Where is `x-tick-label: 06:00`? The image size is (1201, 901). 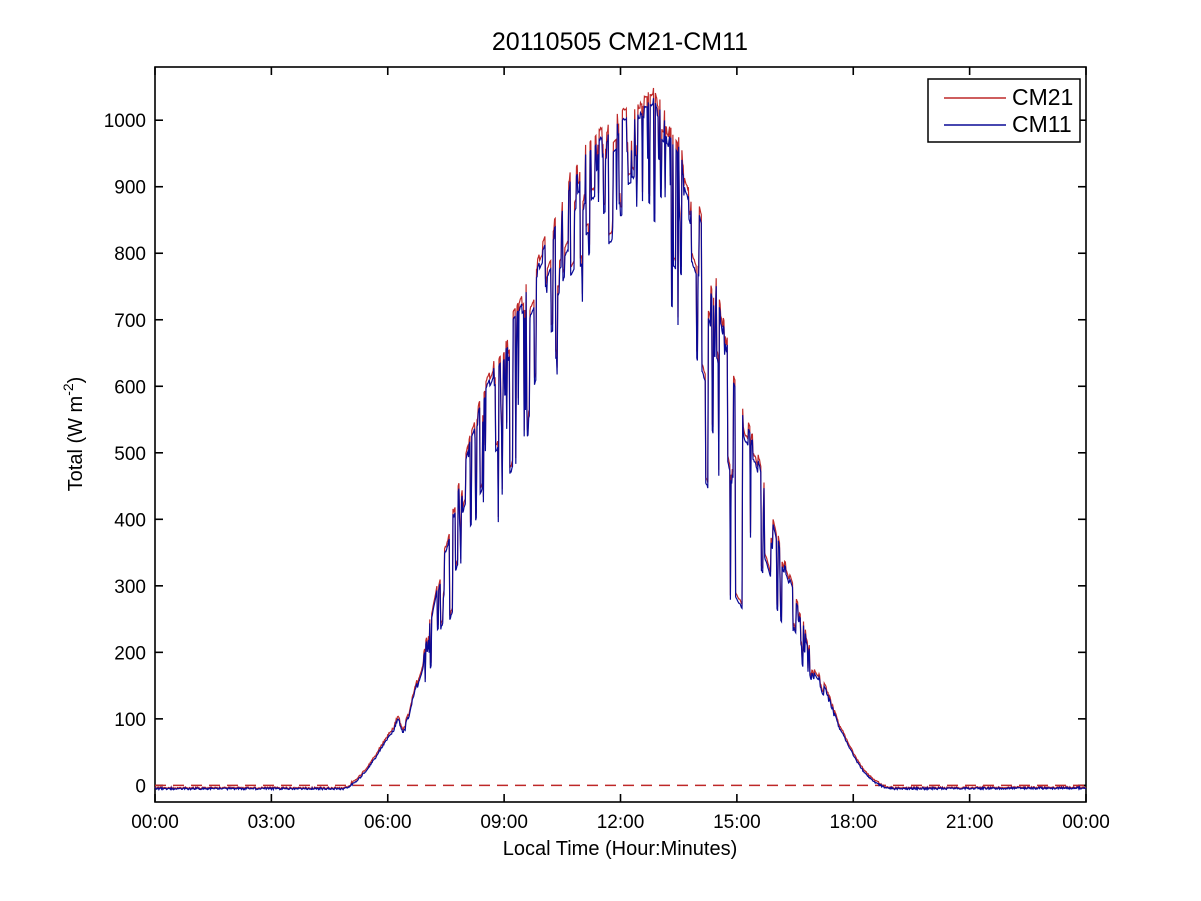 x-tick-label: 06:00 is located at coordinates (388, 822).